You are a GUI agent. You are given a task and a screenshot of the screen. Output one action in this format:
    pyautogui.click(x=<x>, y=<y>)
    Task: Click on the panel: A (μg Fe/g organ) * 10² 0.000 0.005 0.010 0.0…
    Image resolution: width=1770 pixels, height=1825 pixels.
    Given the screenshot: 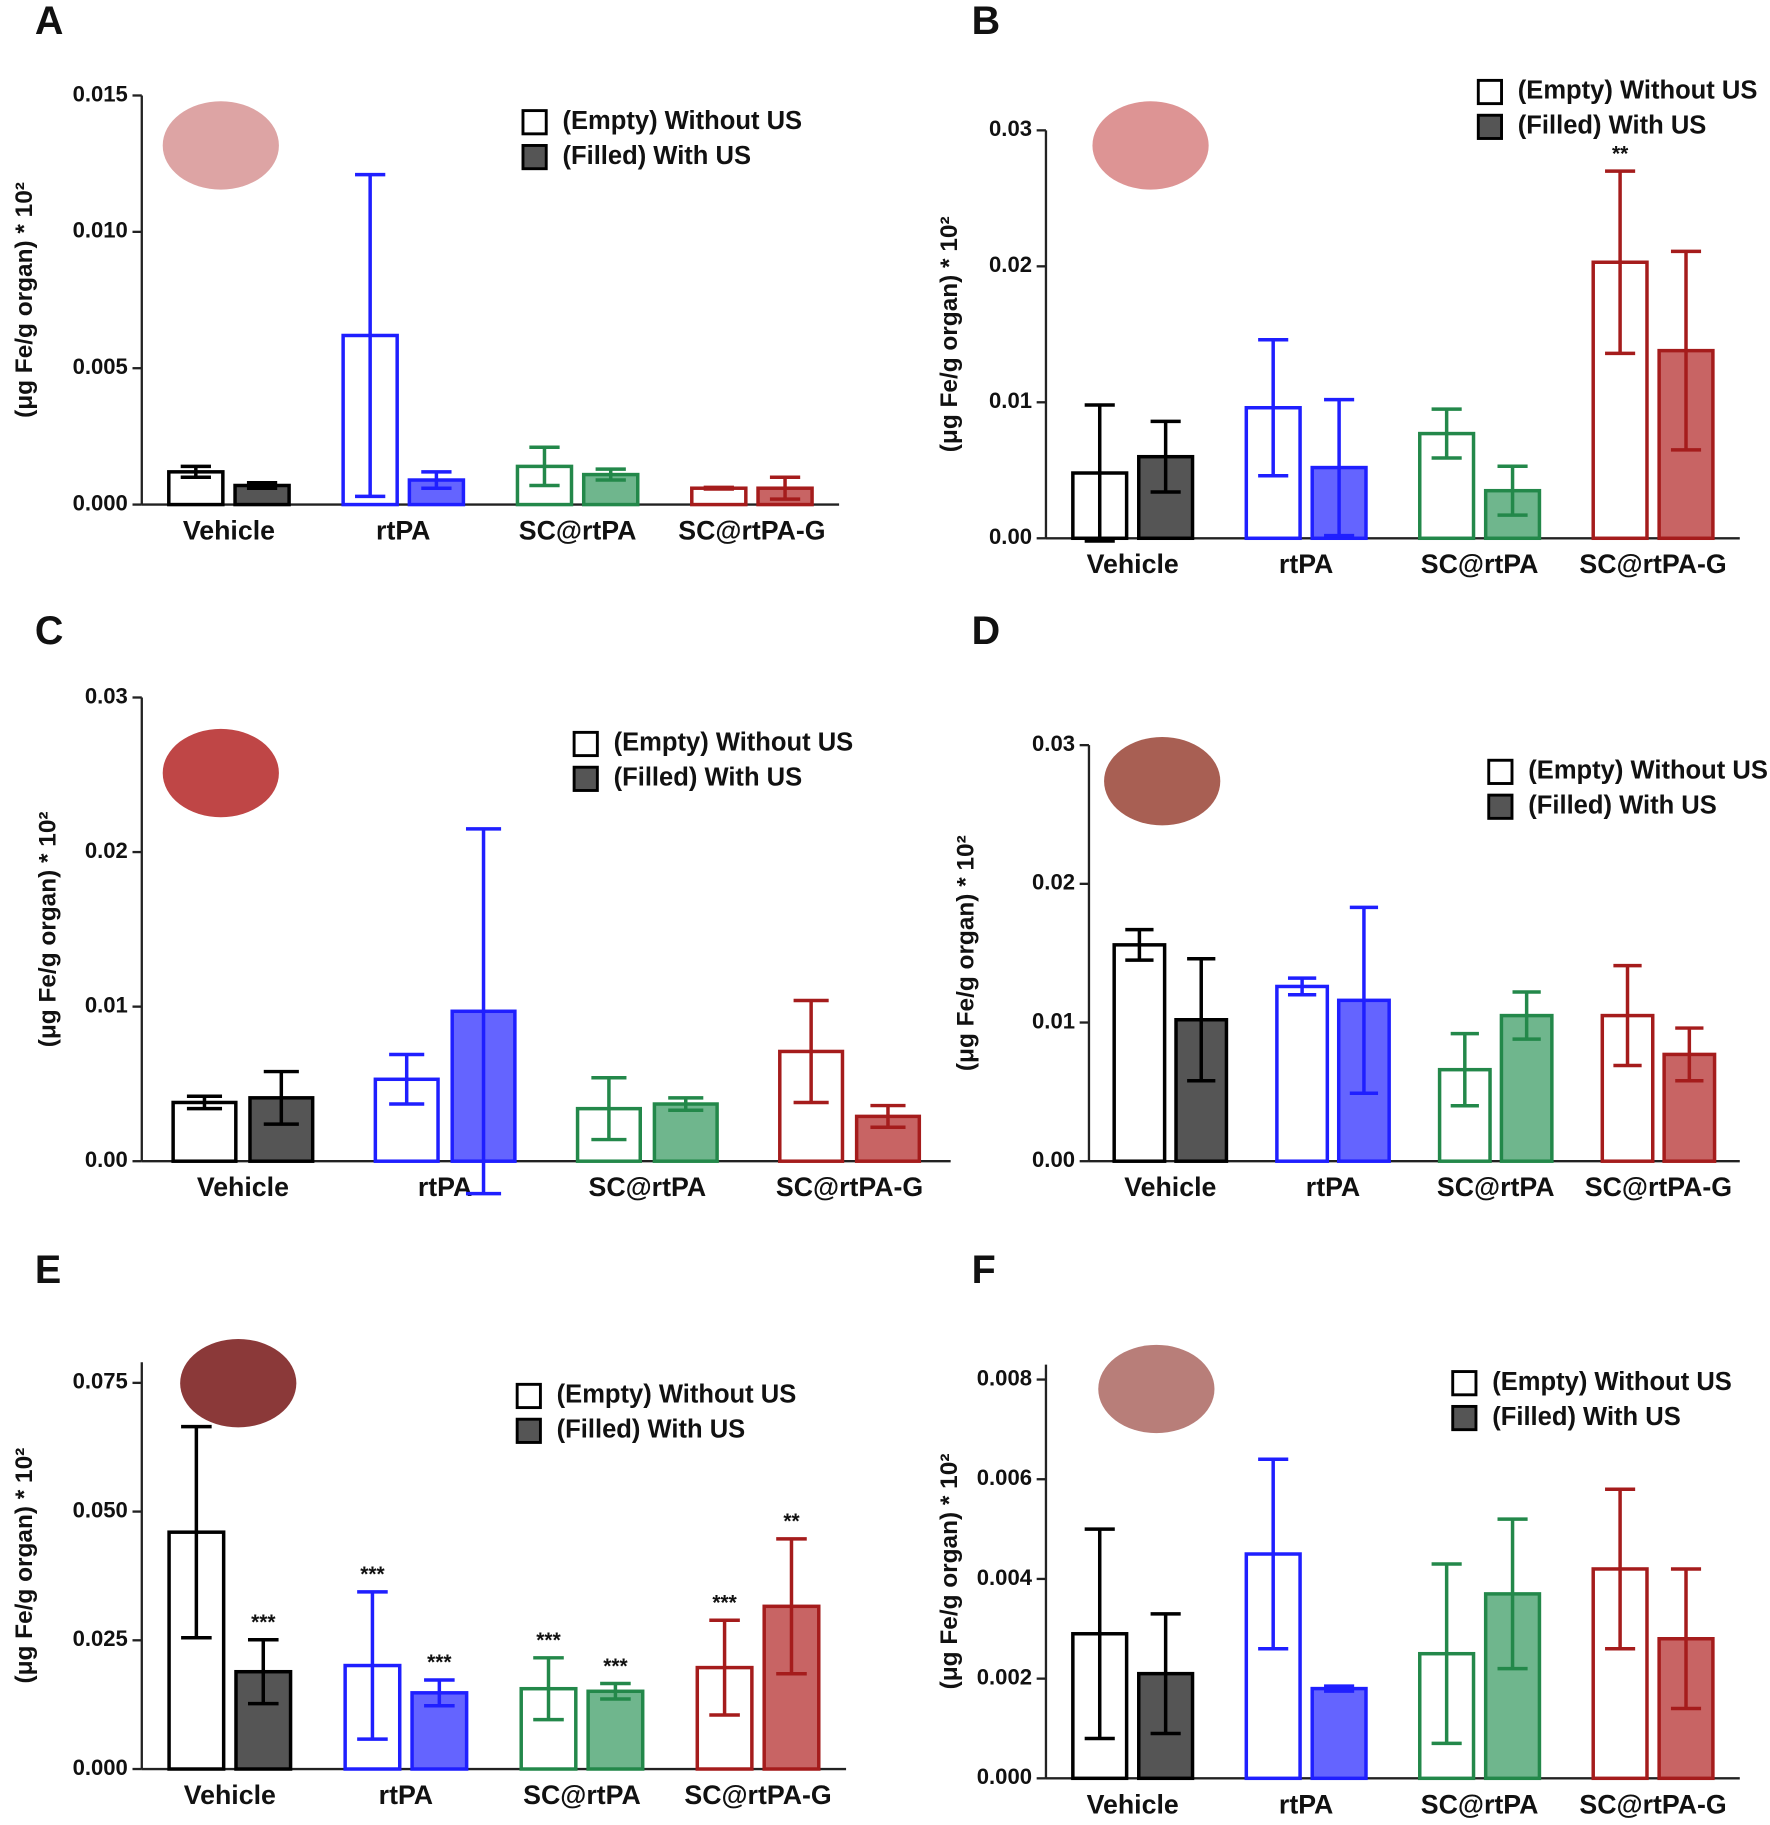 What is the action you would take?
    pyautogui.click(x=425, y=273)
    